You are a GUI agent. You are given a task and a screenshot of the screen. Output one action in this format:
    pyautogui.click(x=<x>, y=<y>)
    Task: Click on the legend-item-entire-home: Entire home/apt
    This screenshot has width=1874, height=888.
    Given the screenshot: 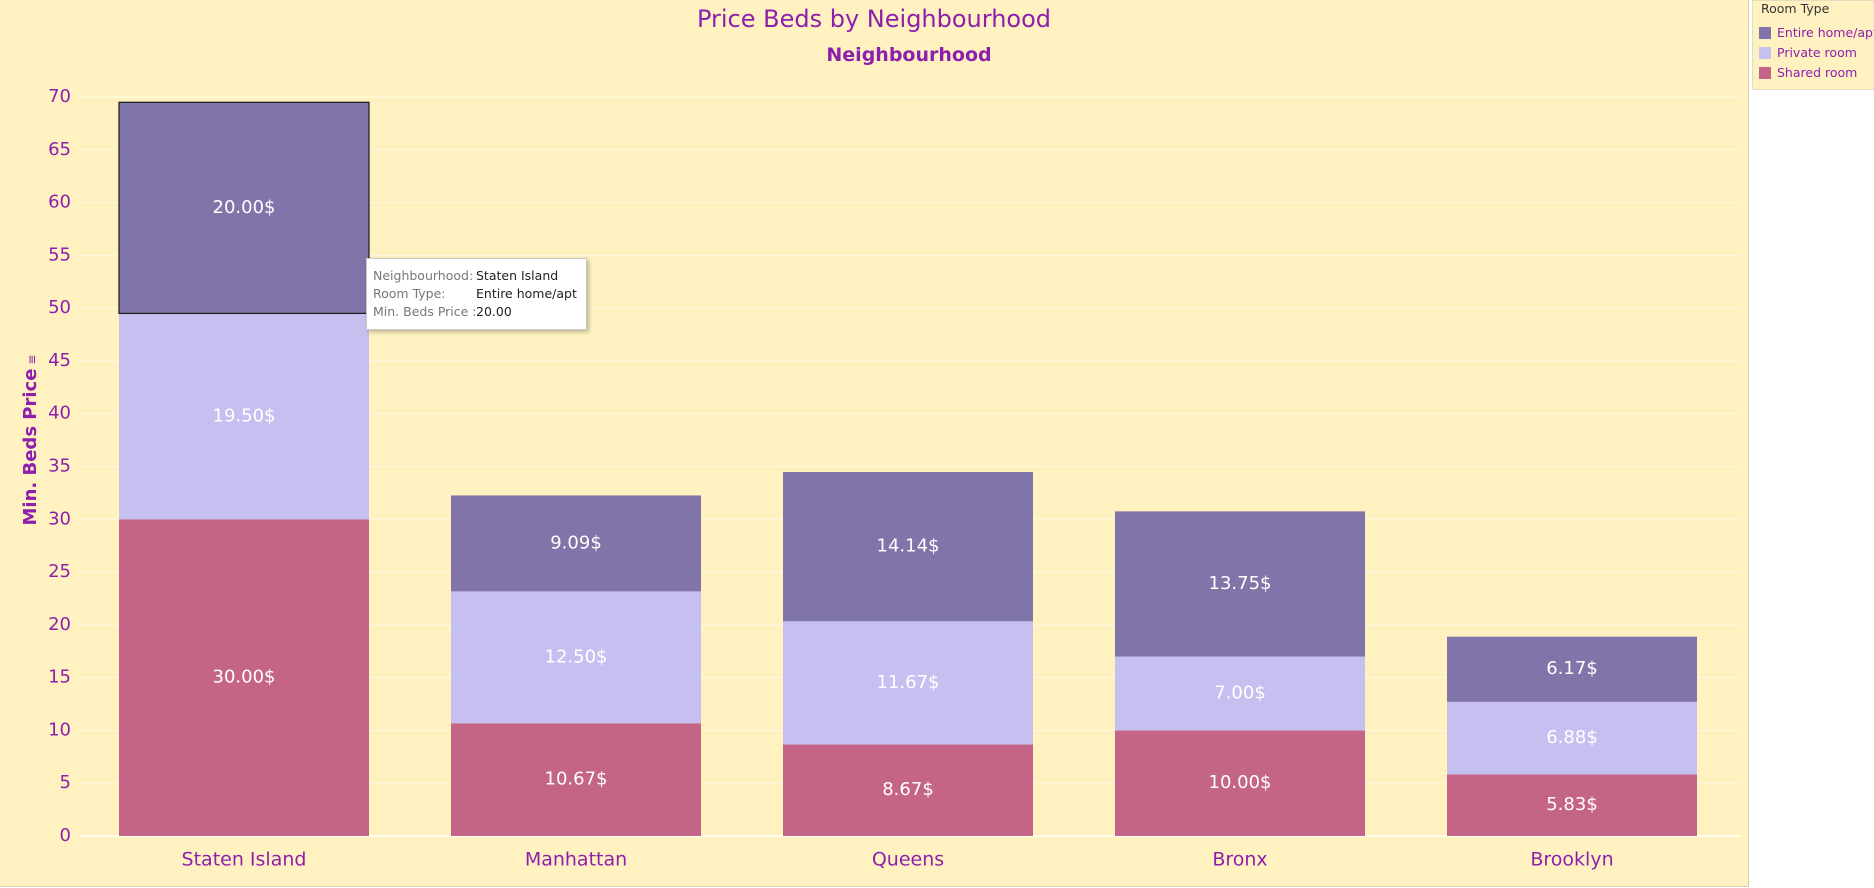 What is the action you would take?
    pyautogui.click(x=1816, y=34)
    